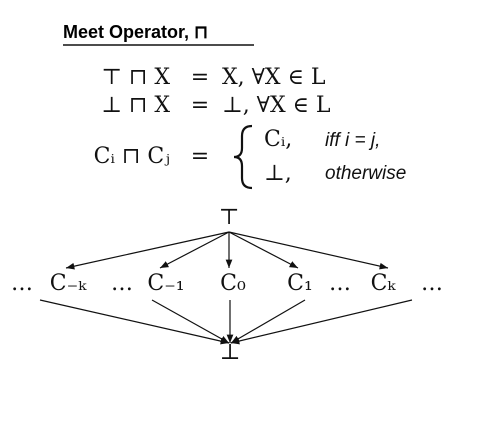  Describe the element at coordinates (165, 283) in the screenshot. I see `lattice-node: C₋₁` at that location.